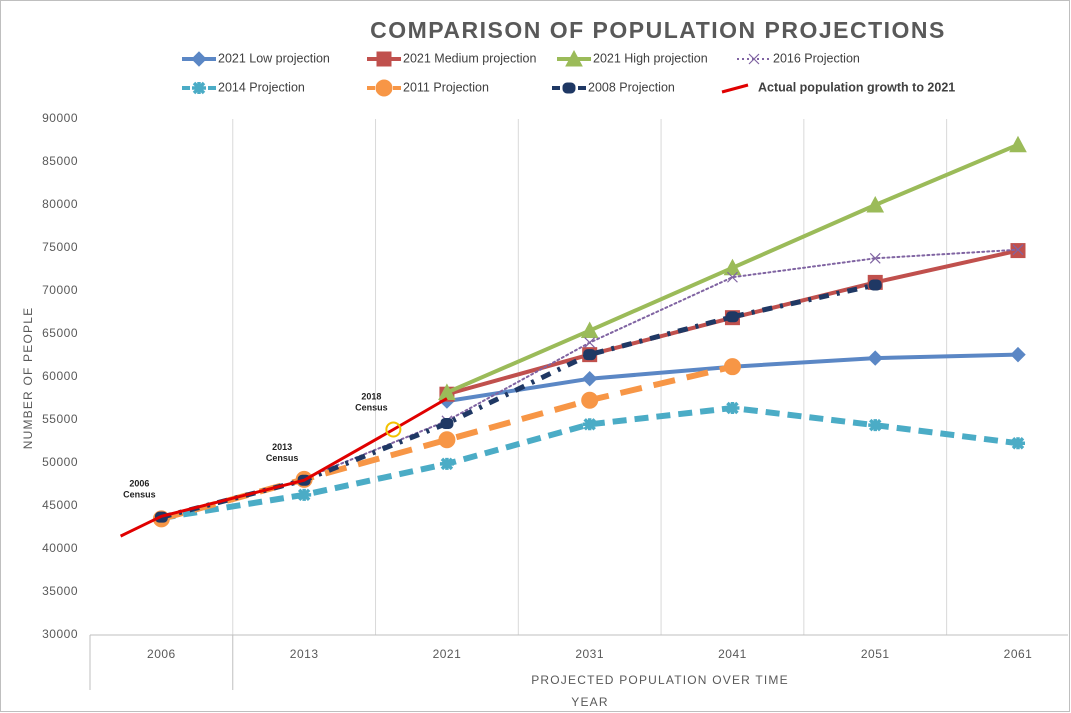  What do you see at coordinates (1018, 654) in the screenshot?
I see `x-tick-label: 2061` at bounding box center [1018, 654].